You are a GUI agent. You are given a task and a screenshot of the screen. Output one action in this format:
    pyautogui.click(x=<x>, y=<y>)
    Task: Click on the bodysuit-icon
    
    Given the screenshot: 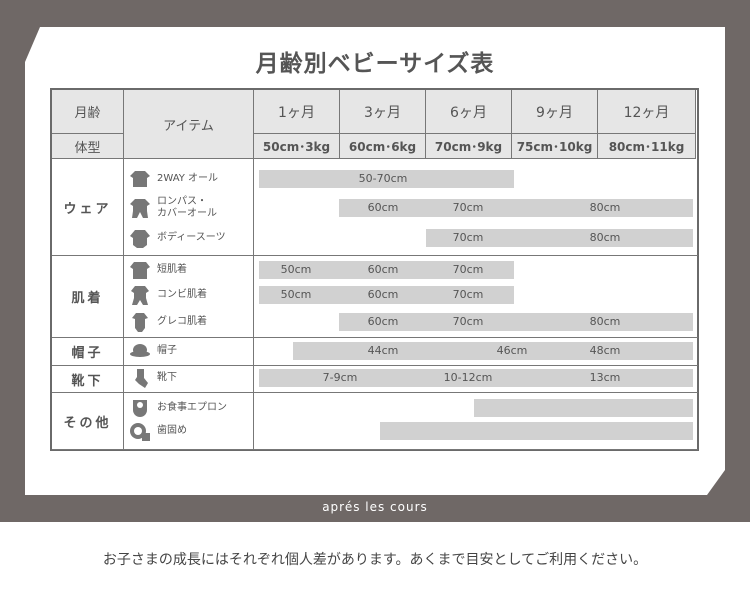 What is the action you would take?
    pyautogui.click(x=140, y=239)
    